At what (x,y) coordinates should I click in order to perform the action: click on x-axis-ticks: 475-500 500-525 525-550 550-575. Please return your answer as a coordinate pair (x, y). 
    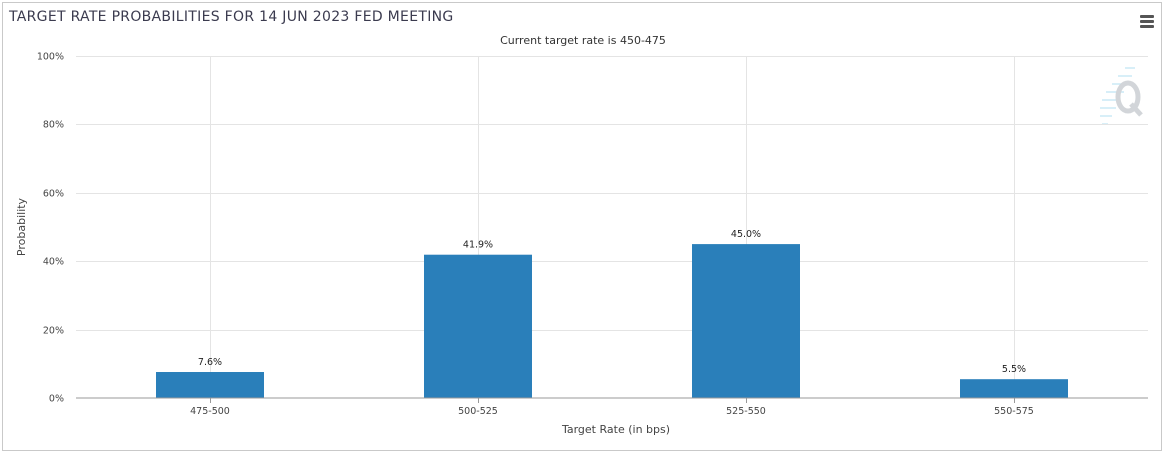
    Looking at the image, I should click on (612, 407).